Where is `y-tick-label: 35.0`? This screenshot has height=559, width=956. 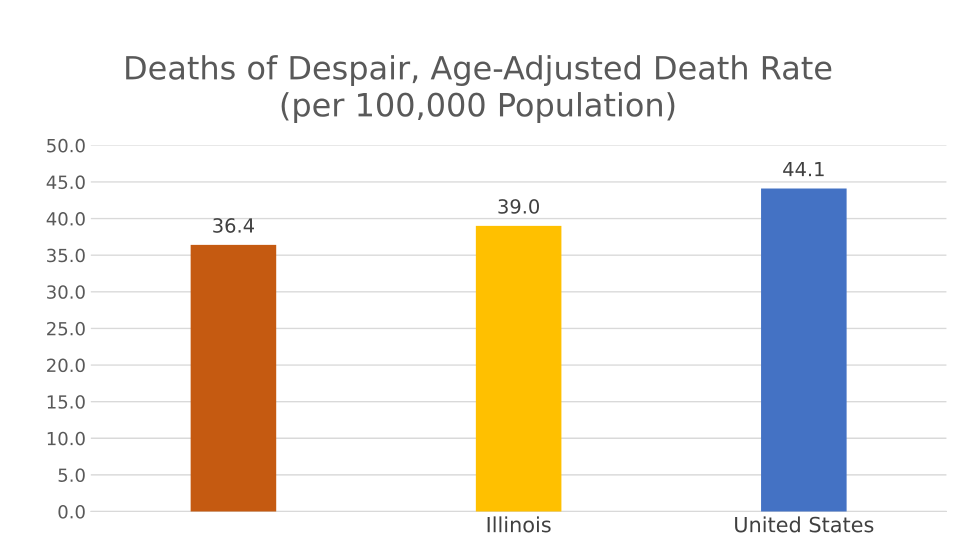
y-tick-label: 35.0 is located at coordinates (66, 255).